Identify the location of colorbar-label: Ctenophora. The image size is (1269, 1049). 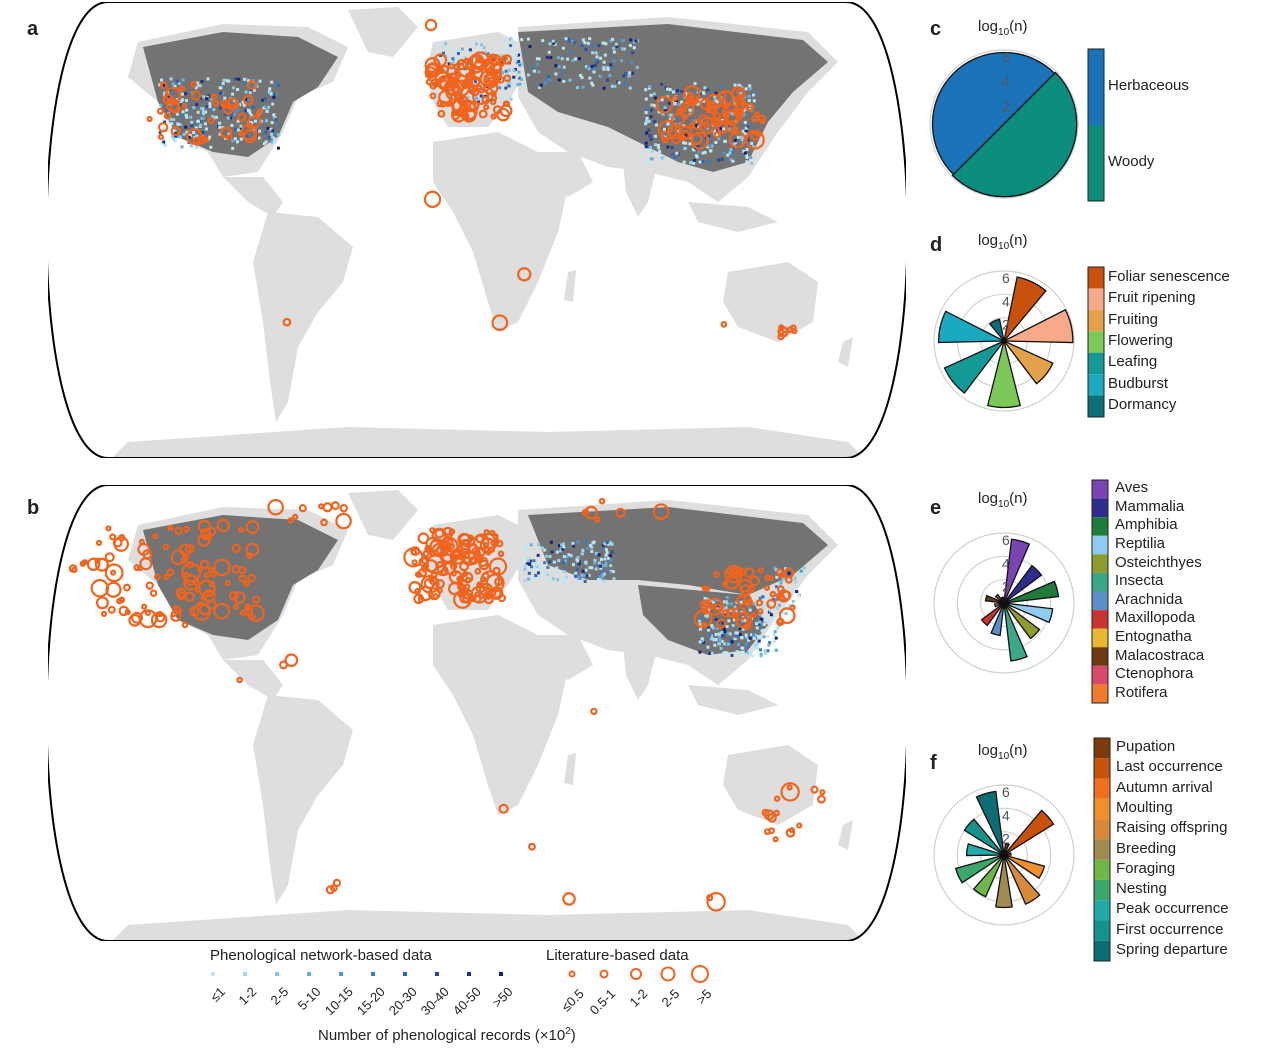
(1154, 674).